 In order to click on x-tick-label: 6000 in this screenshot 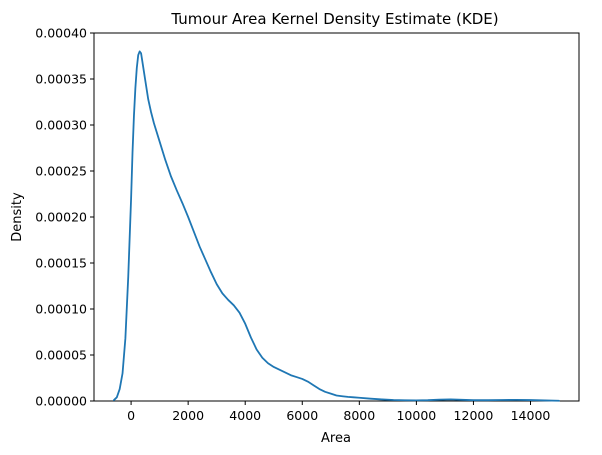, I will do `click(302, 415)`.